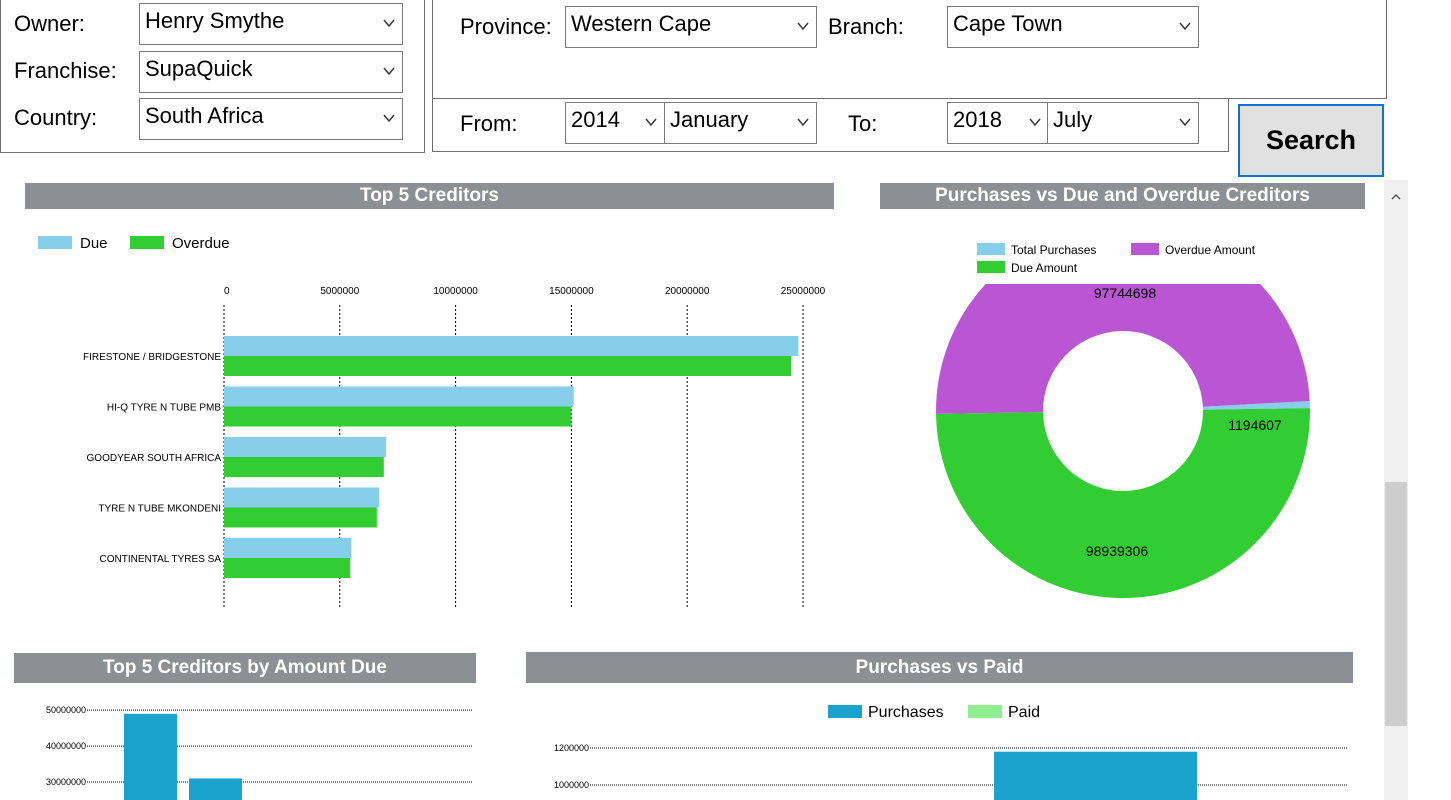 This screenshot has height=800, width=1451. Describe the element at coordinates (201, 243) in the screenshot. I see `legend-overdue-label: Overdue` at that location.